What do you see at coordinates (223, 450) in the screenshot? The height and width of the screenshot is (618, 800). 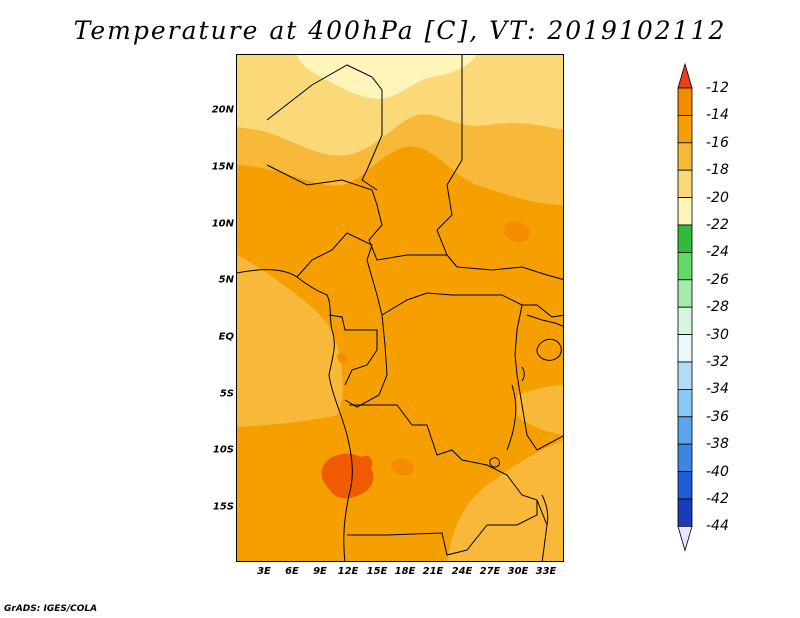 I see `lat-label-10s: 10S` at bounding box center [223, 450].